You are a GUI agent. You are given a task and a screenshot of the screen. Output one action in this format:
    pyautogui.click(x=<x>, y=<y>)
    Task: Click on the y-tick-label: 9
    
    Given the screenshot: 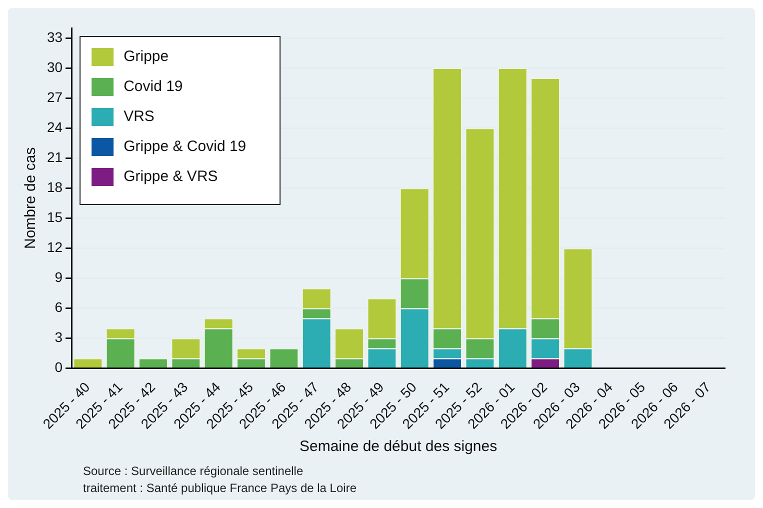 What is the action you would take?
    pyautogui.click(x=58, y=277)
    